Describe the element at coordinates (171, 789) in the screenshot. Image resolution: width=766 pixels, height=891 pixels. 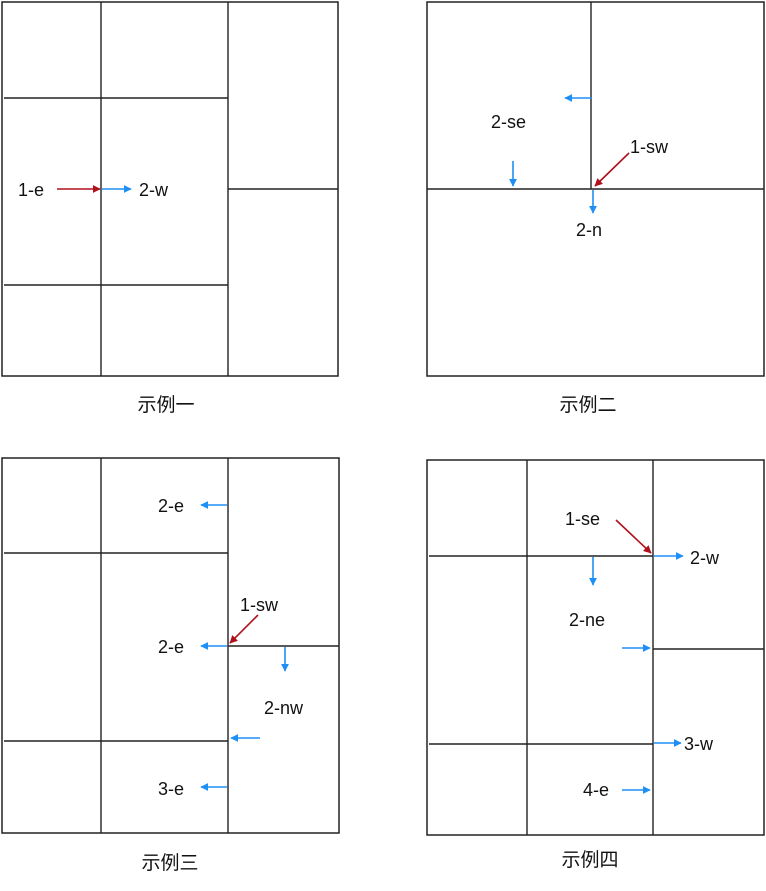
I see `label-3-e: 3-e` at that location.